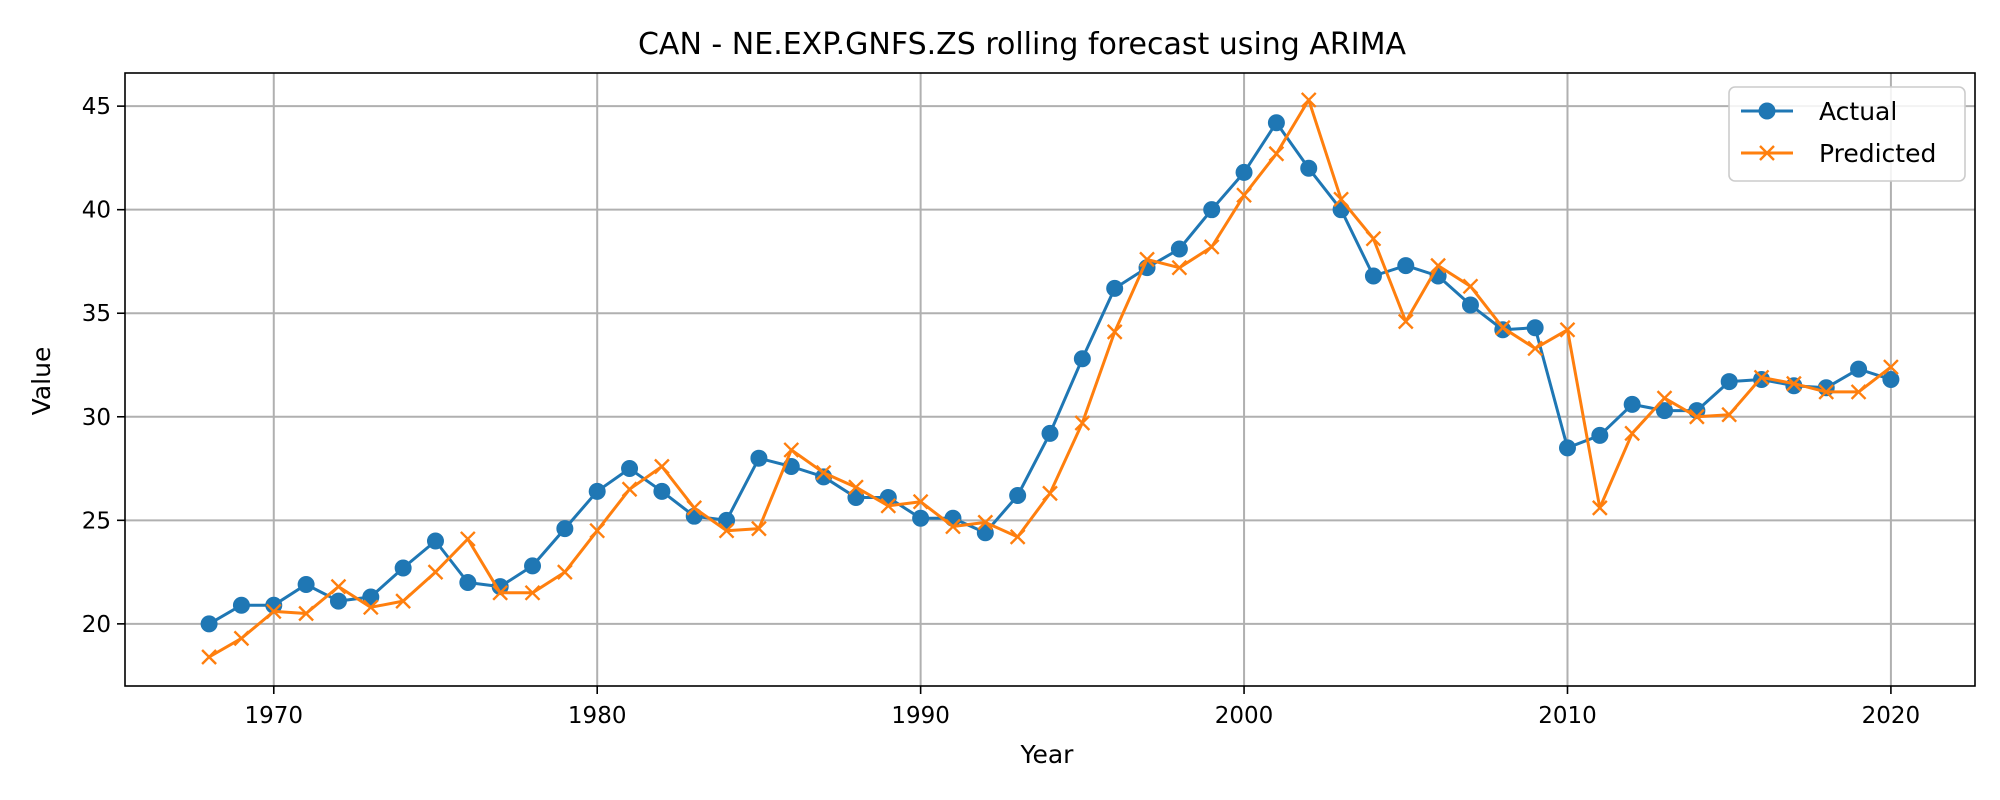  I want to click on y-axis-label: Value, so click(41, 381).